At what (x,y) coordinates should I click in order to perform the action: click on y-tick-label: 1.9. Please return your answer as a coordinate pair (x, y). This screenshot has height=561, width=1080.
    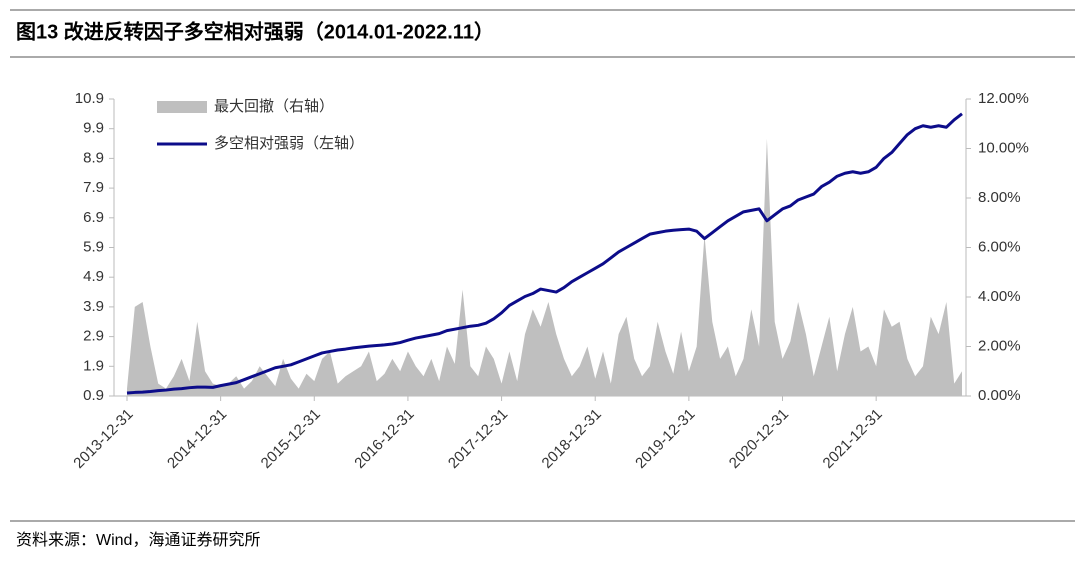
    Looking at the image, I should click on (93, 365).